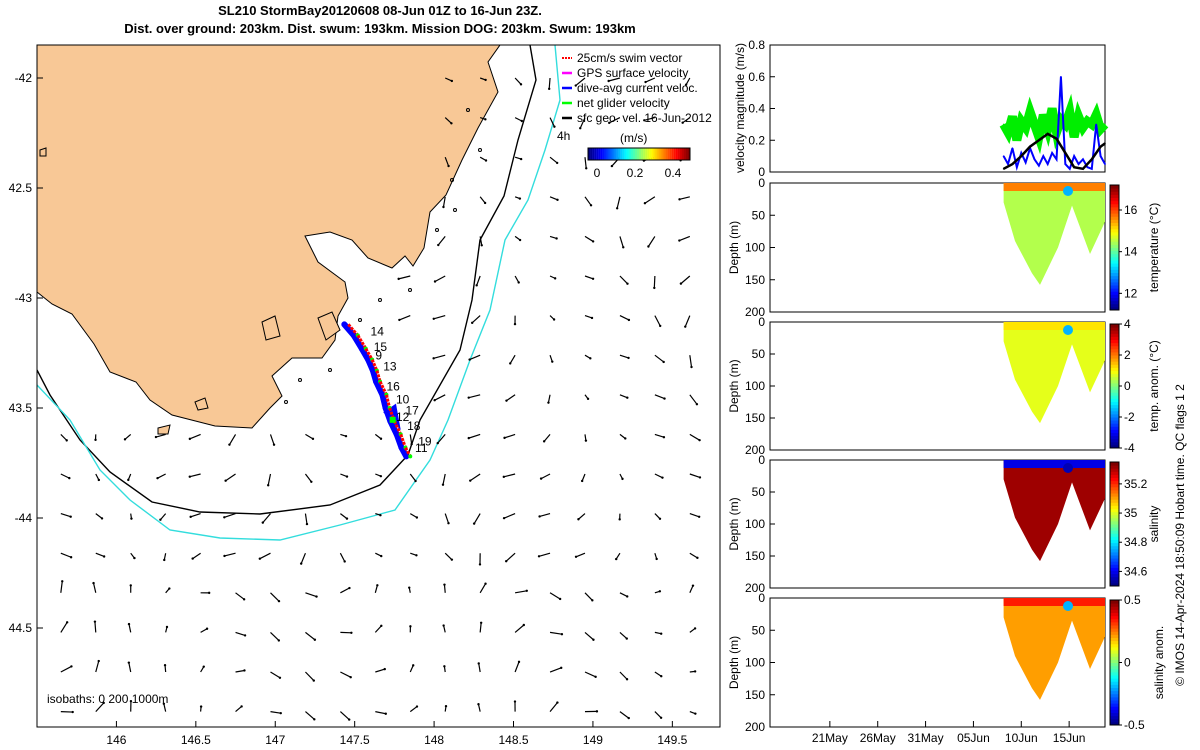 The height and width of the screenshot is (750, 1200). Describe the element at coordinates (878, 738) in the screenshot. I see `time-xticklabel-1: 26May` at that location.